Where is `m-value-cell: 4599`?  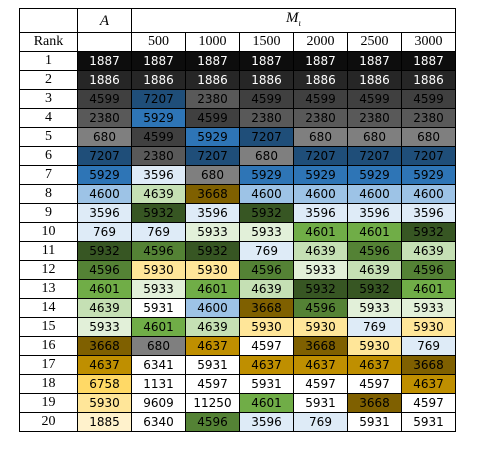 m-value-cell: 4599 is located at coordinates (158, 137).